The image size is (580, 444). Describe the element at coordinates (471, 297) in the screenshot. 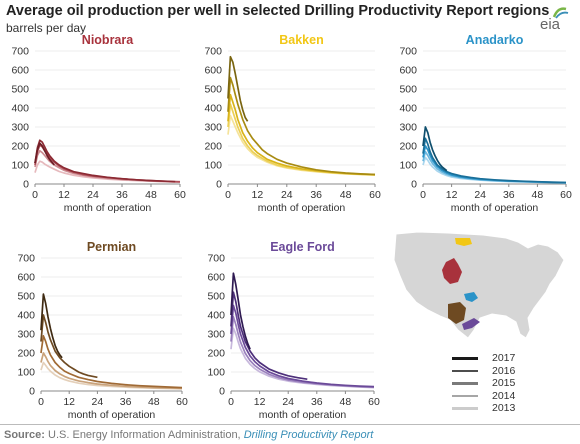

I see `anadarko-region` at that location.